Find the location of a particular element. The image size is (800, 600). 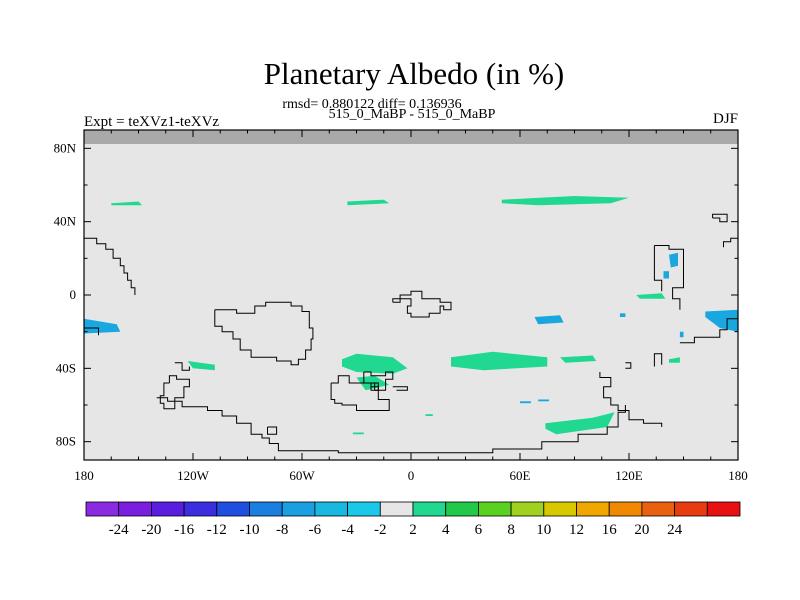

x-tick-label: 60E is located at coordinates (520, 475).